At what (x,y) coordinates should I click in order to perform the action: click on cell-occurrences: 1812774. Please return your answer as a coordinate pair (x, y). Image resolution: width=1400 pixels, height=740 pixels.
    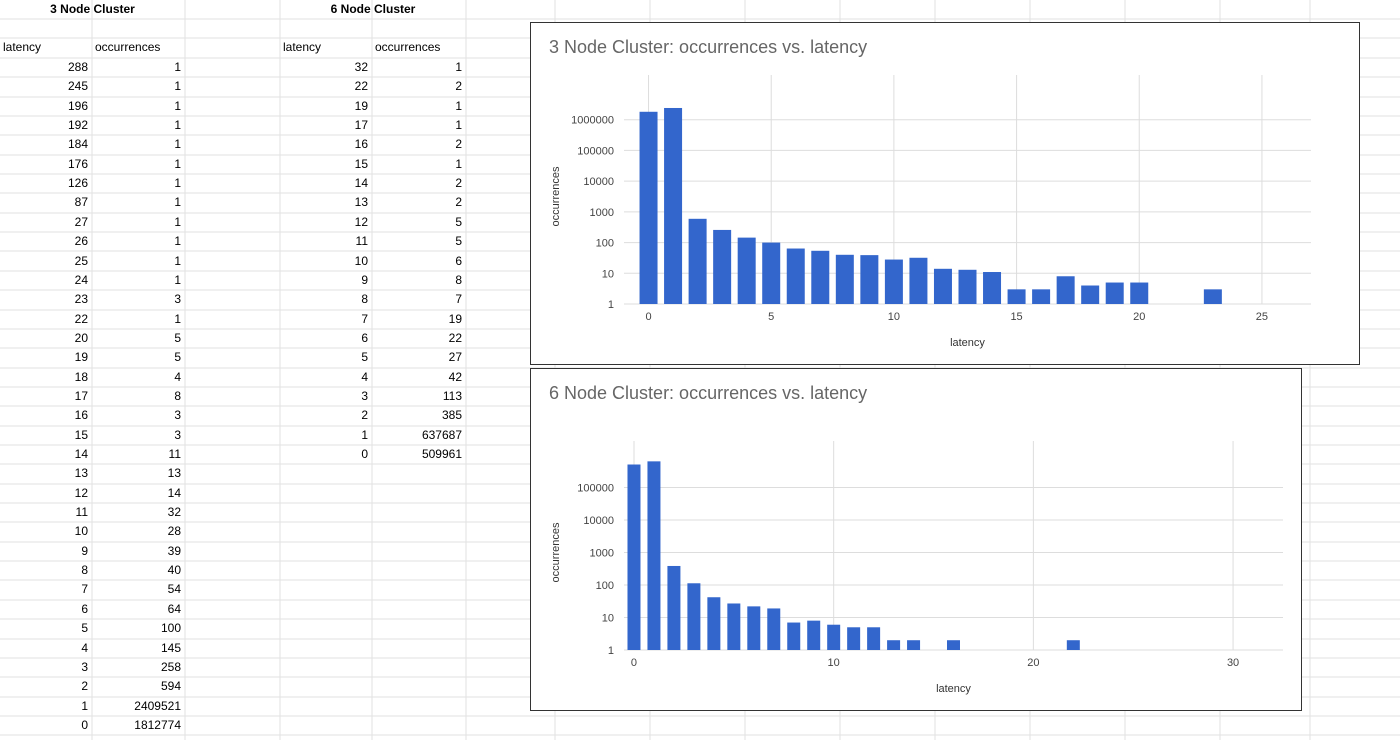
    Looking at the image, I should click on (157, 724).